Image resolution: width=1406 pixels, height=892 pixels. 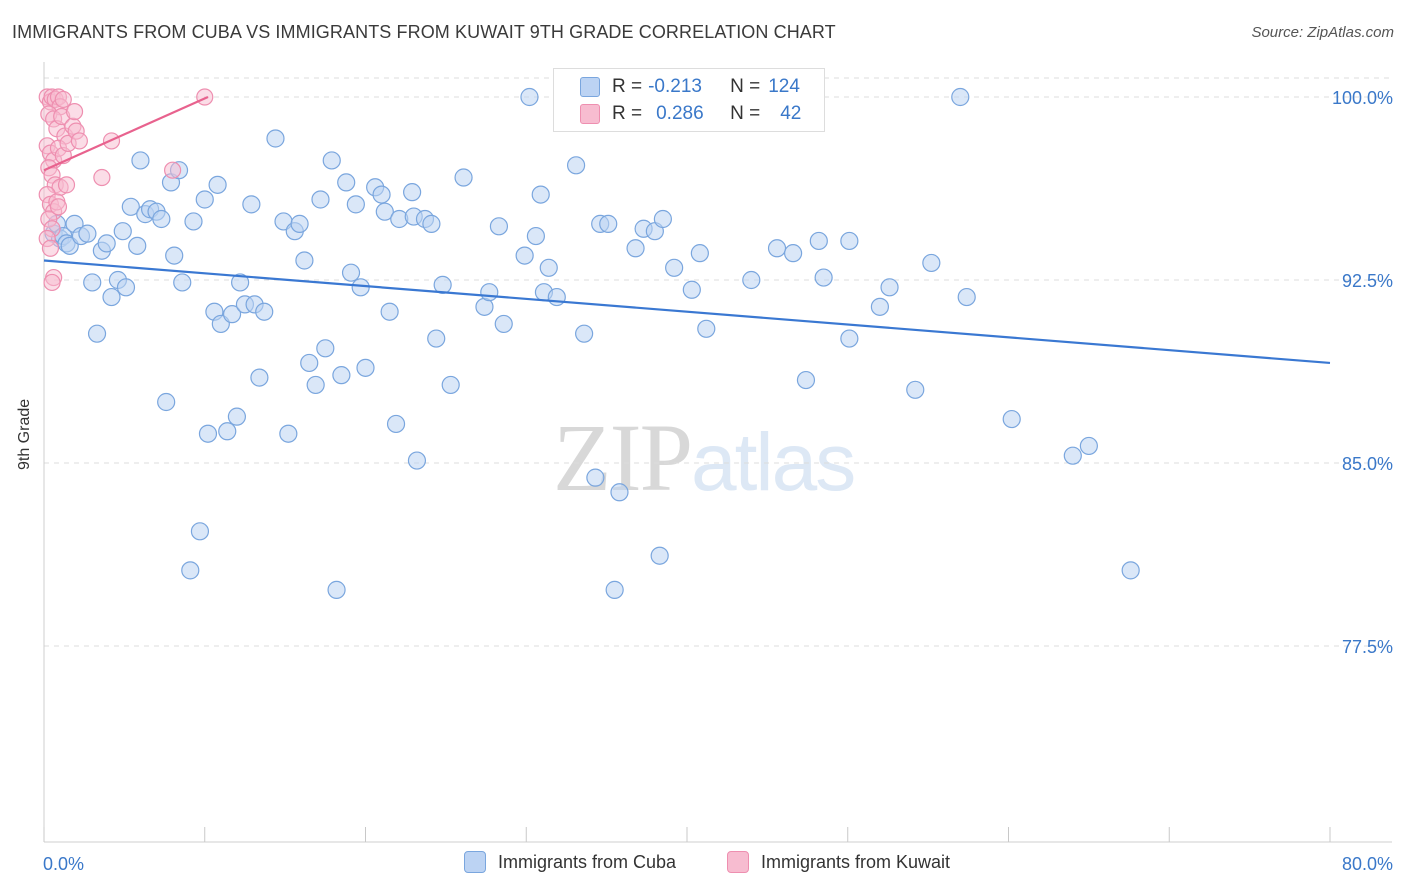 What do you see at coordinates (1362, 98) in the screenshot?
I see `y-tick-label: 100.0%` at bounding box center [1362, 98].